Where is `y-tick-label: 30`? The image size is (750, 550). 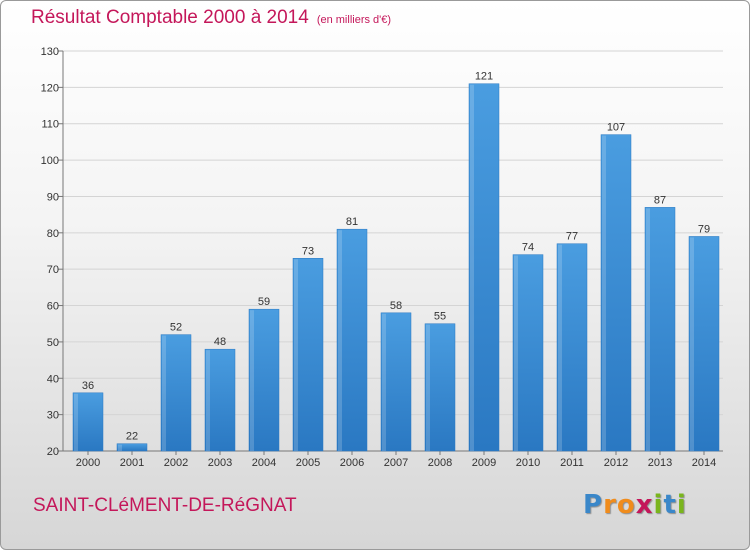 y-tick-label: 30 is located at coordinates (53, 416).